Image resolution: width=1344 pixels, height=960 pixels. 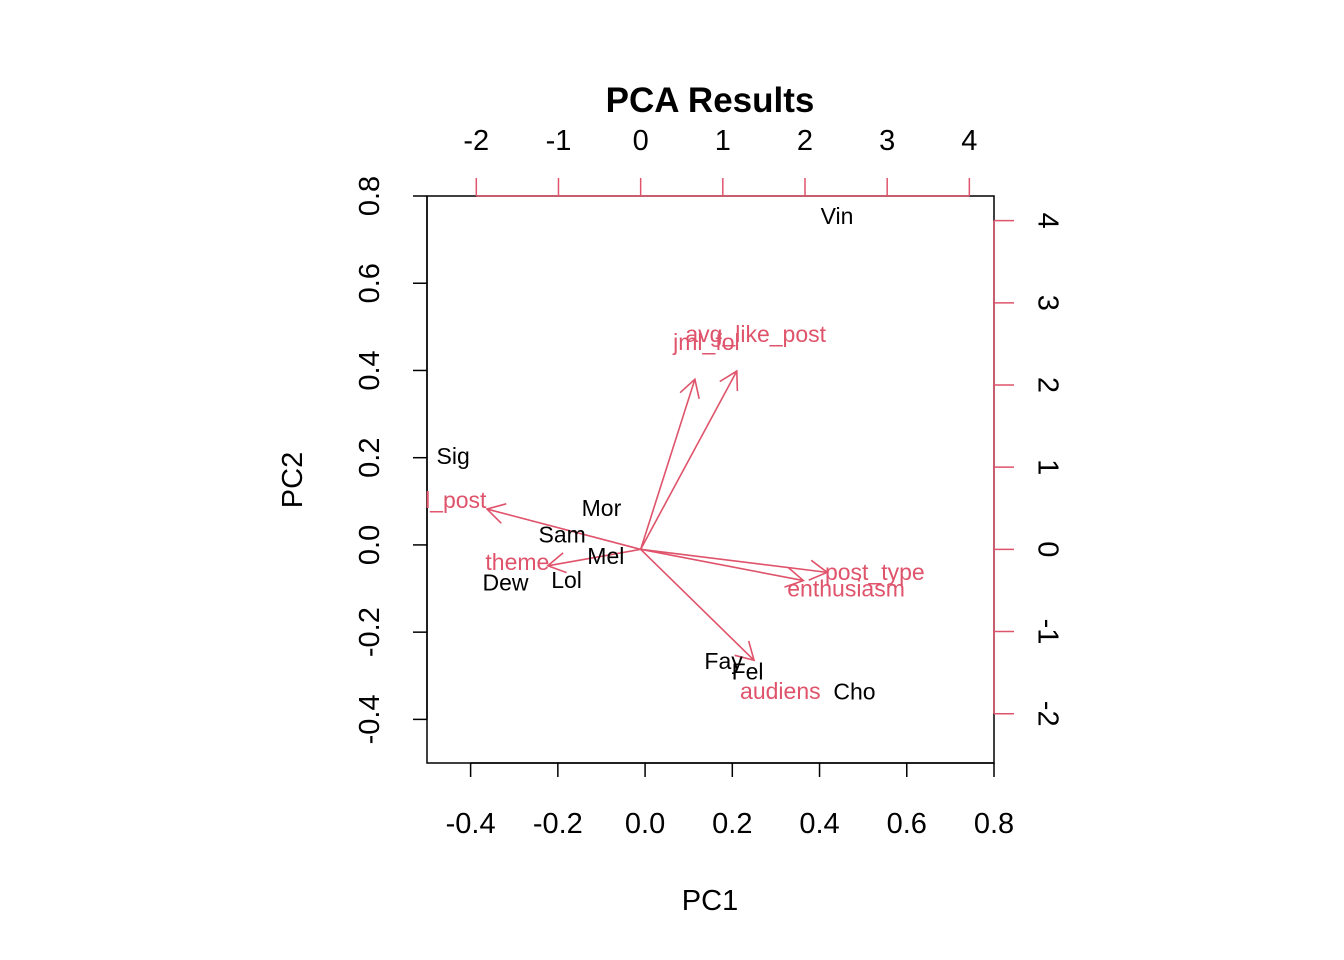 What do you see at coordinates (854, 691) in the screenshot?
I see `observation-label: Cho` at bounding box center [854, 691].